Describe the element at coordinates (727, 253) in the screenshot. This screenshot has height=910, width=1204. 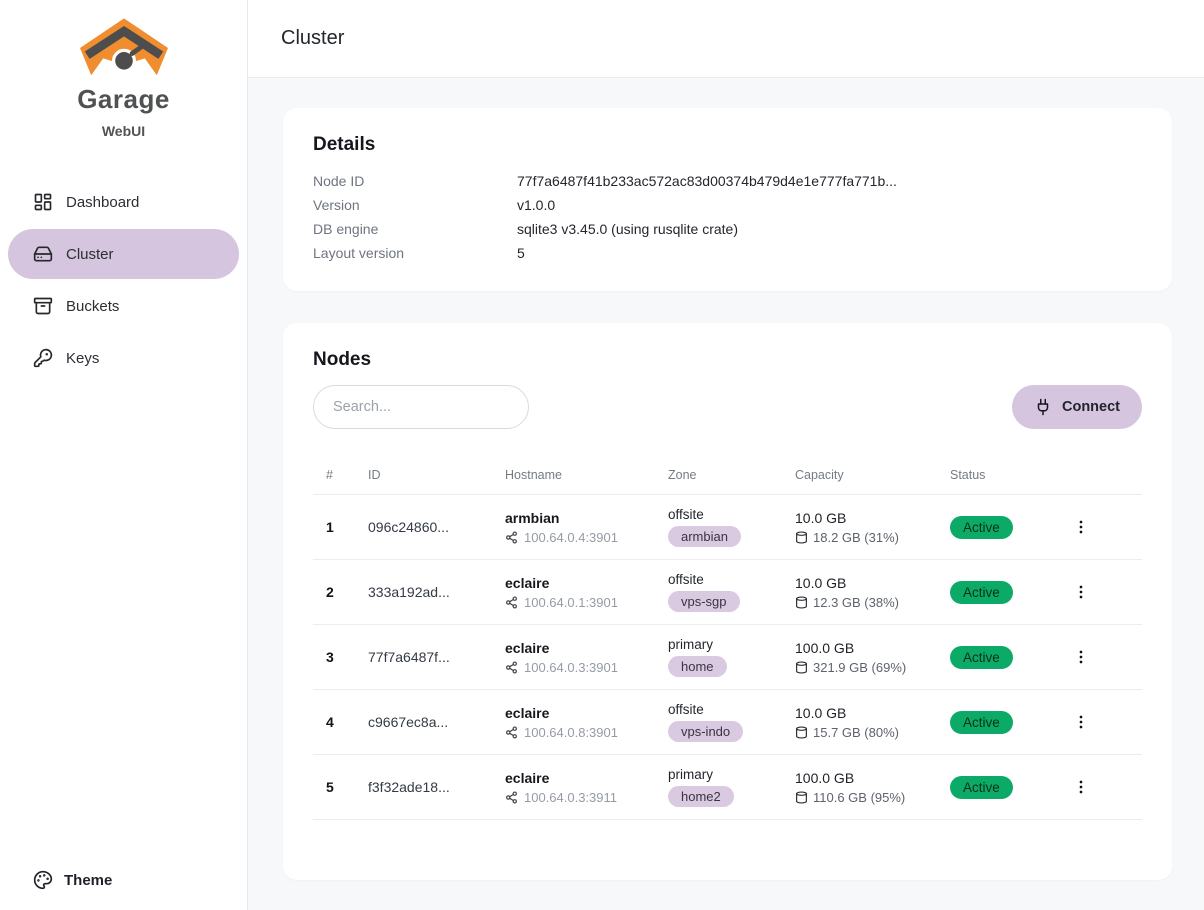
I see `detail-row: Layout version 5` at that location.